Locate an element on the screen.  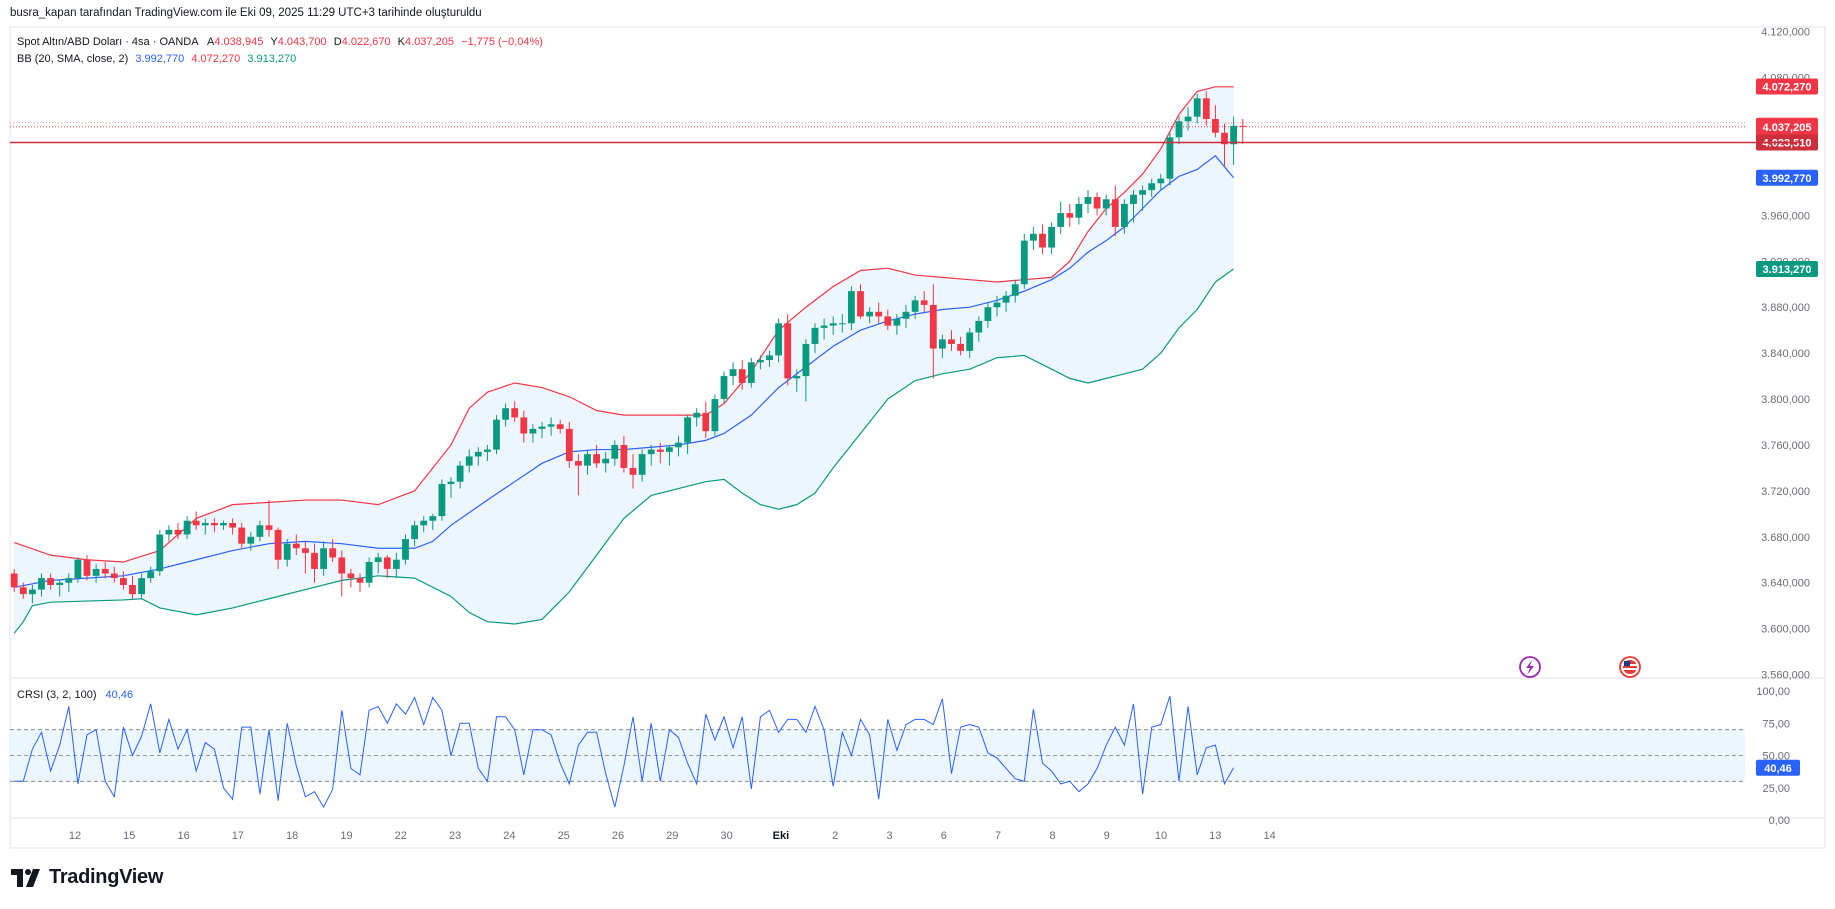
tradingview-logo: TradingView is located at coordinates (87, 877).